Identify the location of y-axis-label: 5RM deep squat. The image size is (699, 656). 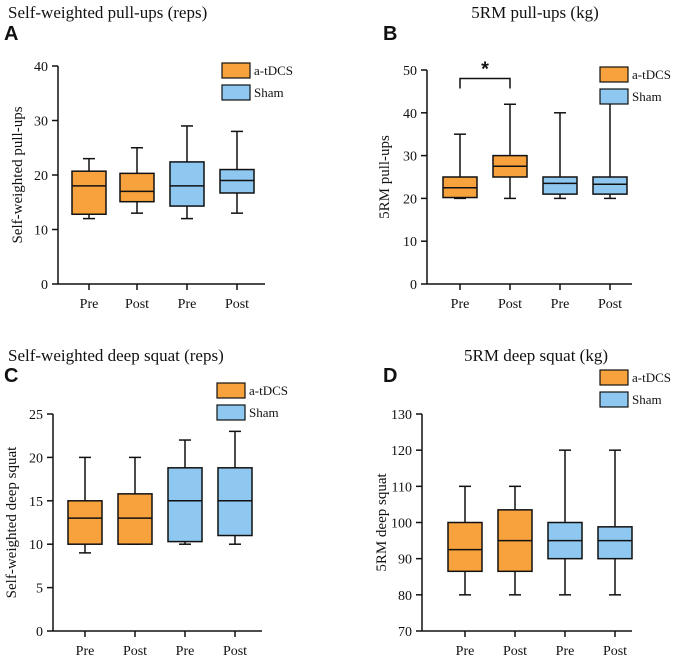
(382, 522).